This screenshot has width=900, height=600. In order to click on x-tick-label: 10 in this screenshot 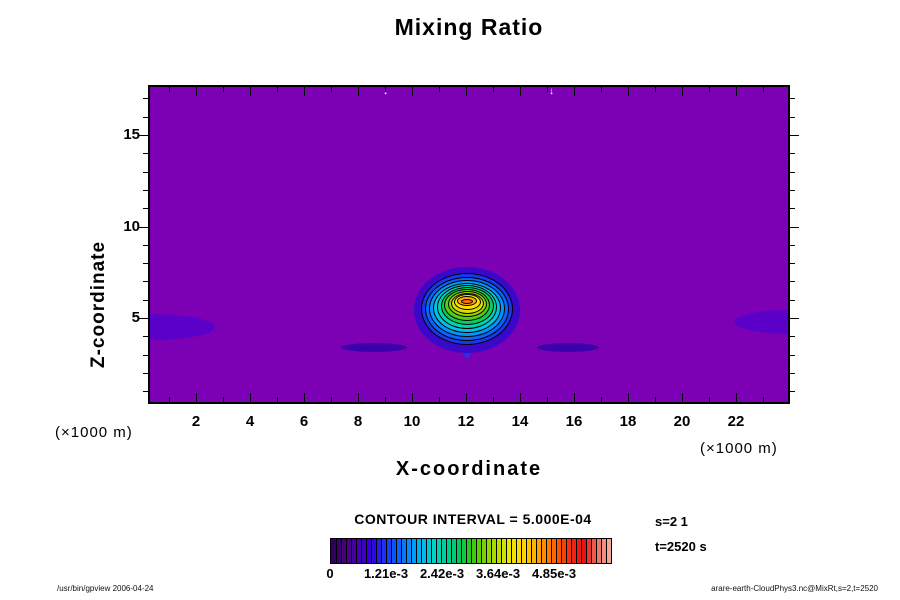, I will do `click(412, 421)`.